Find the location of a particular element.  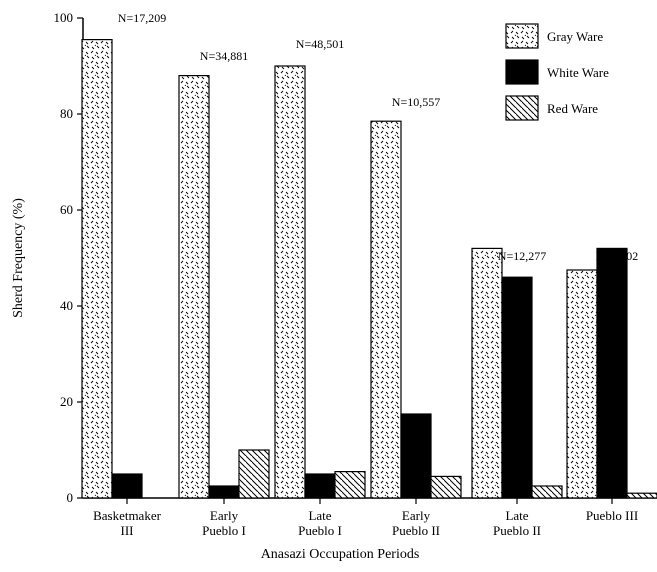

n-annotation: N=48,501 is located at coordinates (320, 44).